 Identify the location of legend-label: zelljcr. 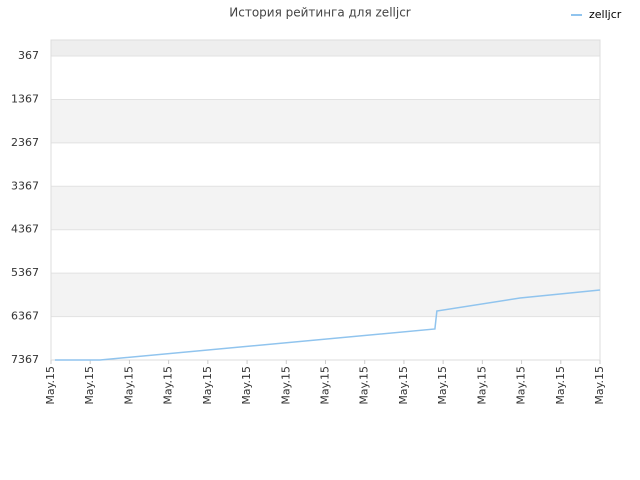
(605, 14).